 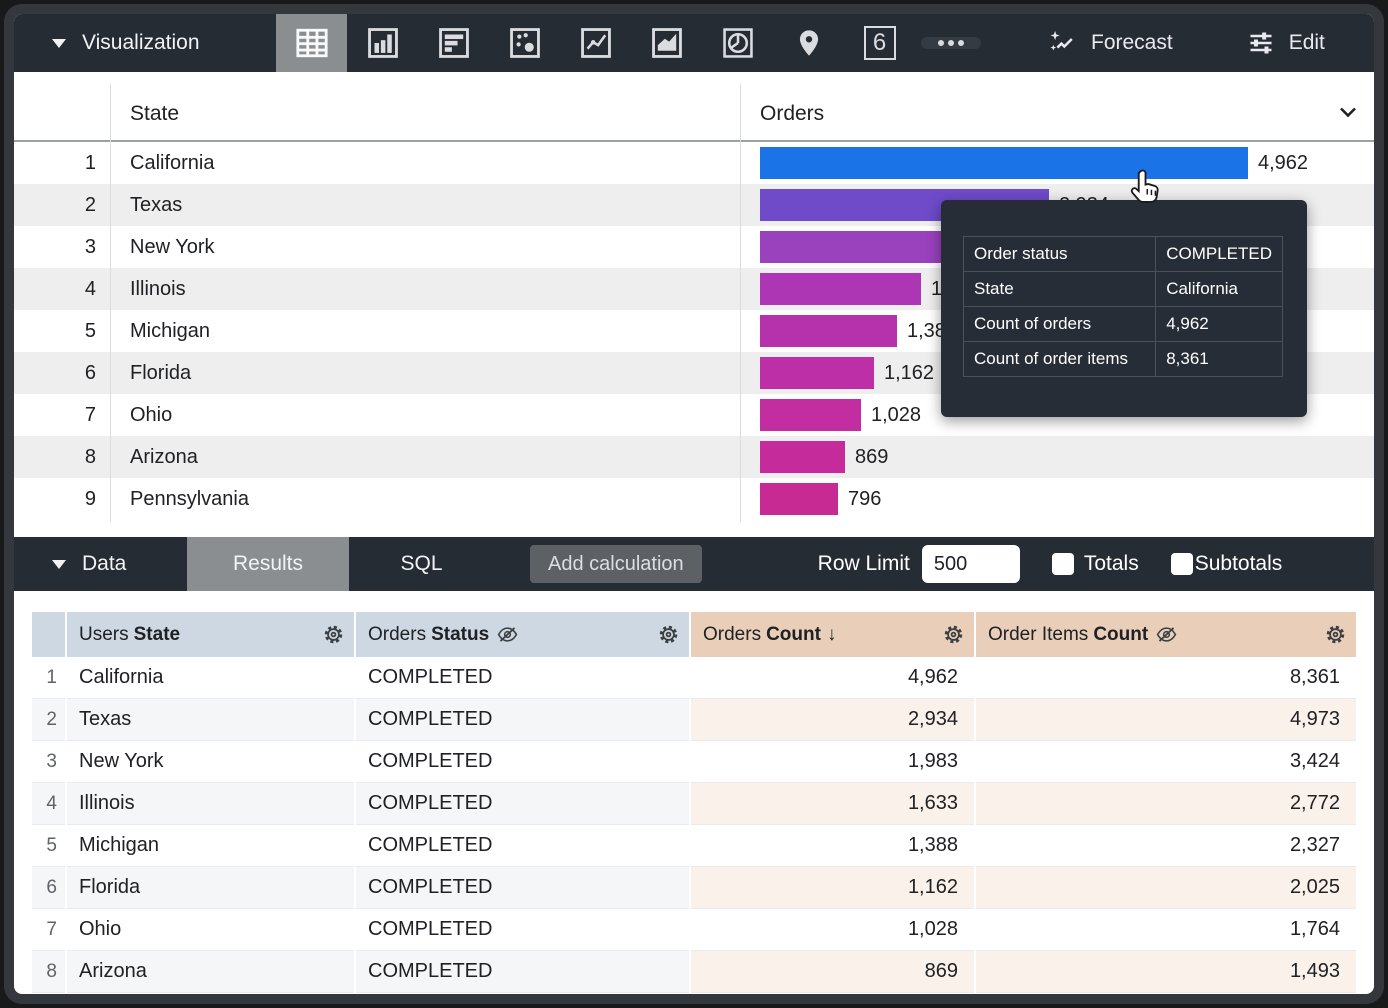 What do you see at coordinates (210, 762) in the screenshot?
I see `state-cell: New York` at bounding box center [210, 762].